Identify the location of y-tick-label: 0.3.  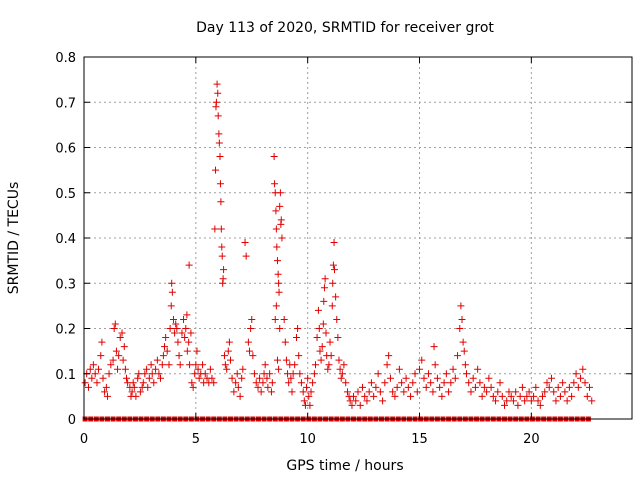
(65, 284).